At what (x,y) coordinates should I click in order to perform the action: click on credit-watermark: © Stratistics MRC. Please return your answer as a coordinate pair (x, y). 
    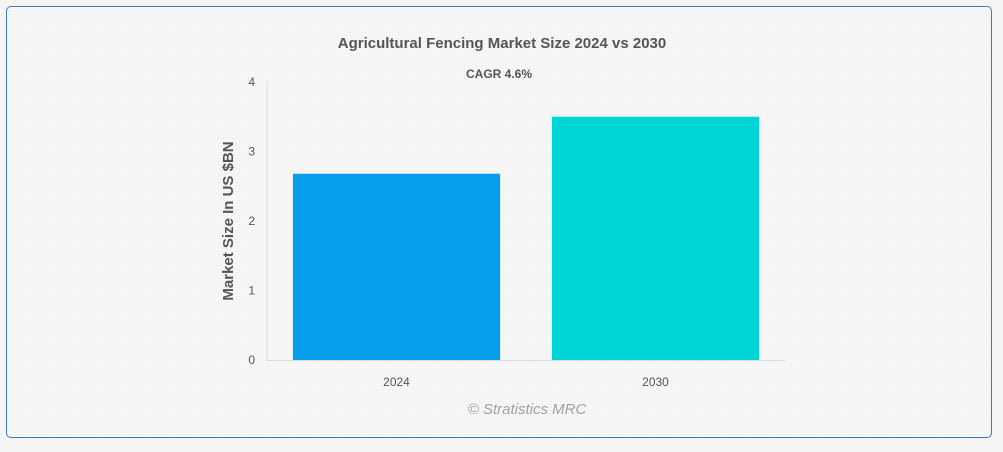
    Looking at the image, I should click on (527, 409).